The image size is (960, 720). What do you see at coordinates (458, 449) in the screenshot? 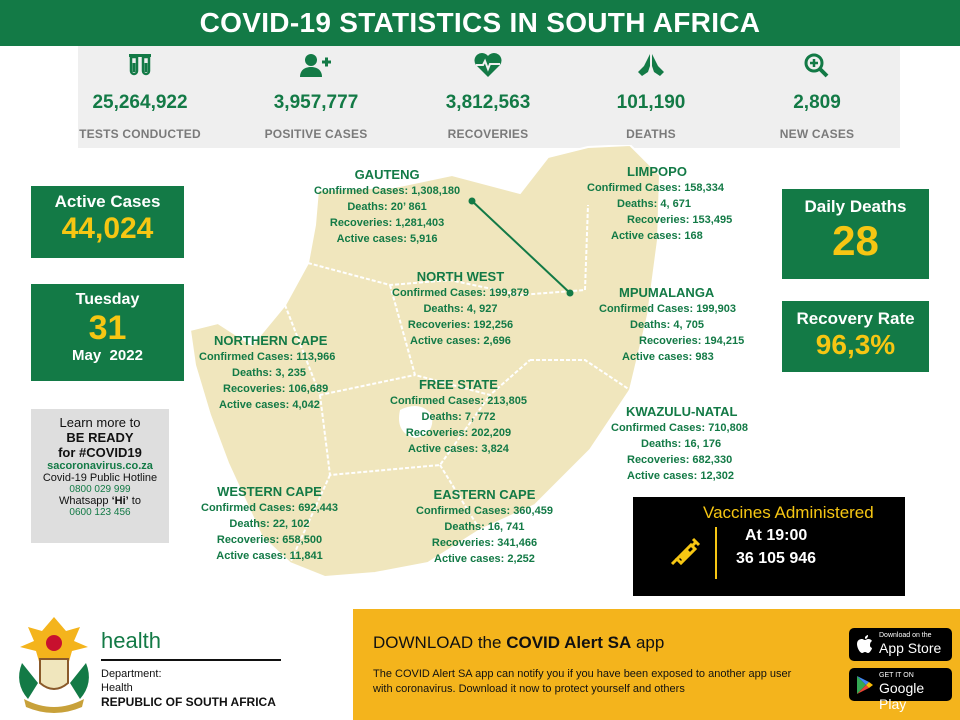
I see `active-cases: Active cases: 3,824` at bounding box center [458, 449].